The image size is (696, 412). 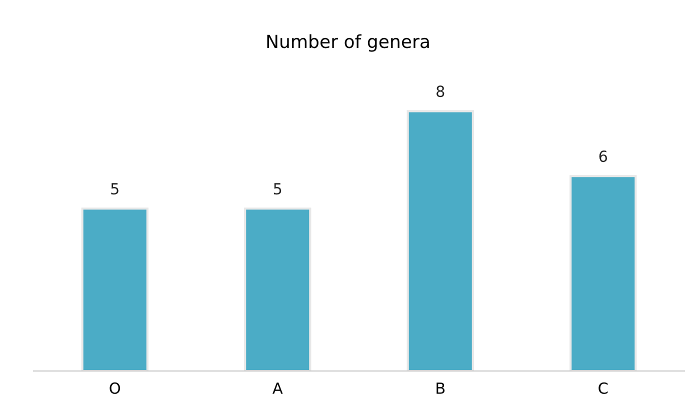 What do you see at coordinates (348, 43) in the screenshot?
I see `chart-title: Number of genera` at bounding box center [348, 43].